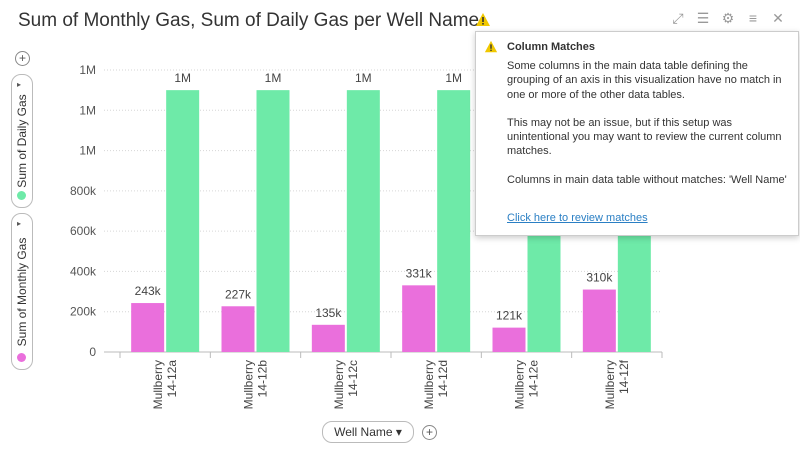 The width and height of the screenshot is (800, 454). I want to click on add-y-axis-button: +, so click(22, 58).